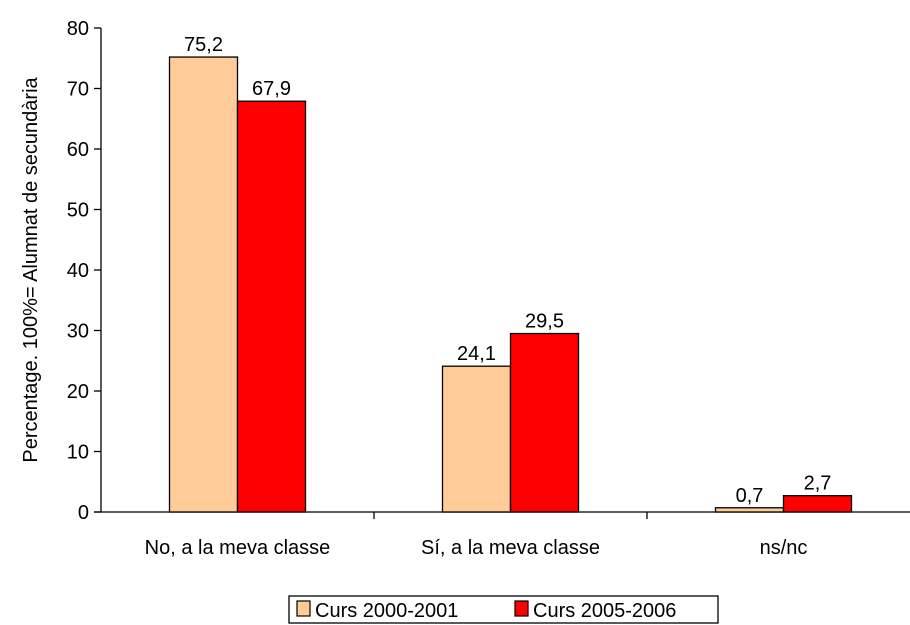 The width and height of the screenshot is (910, 625). I want to click on y-tick-label: 10, so click(78, 453).